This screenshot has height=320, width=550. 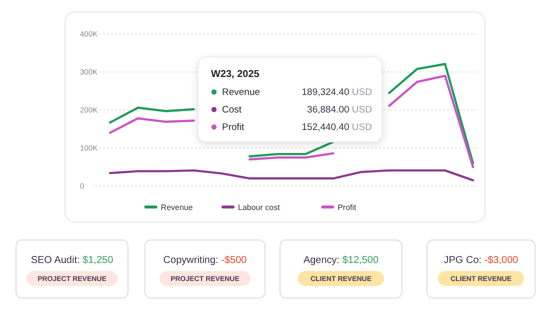 What do you see at coordinates (360, 260) in the screenshot?
I see `text: $12,500` at bounding box center [360, 260].